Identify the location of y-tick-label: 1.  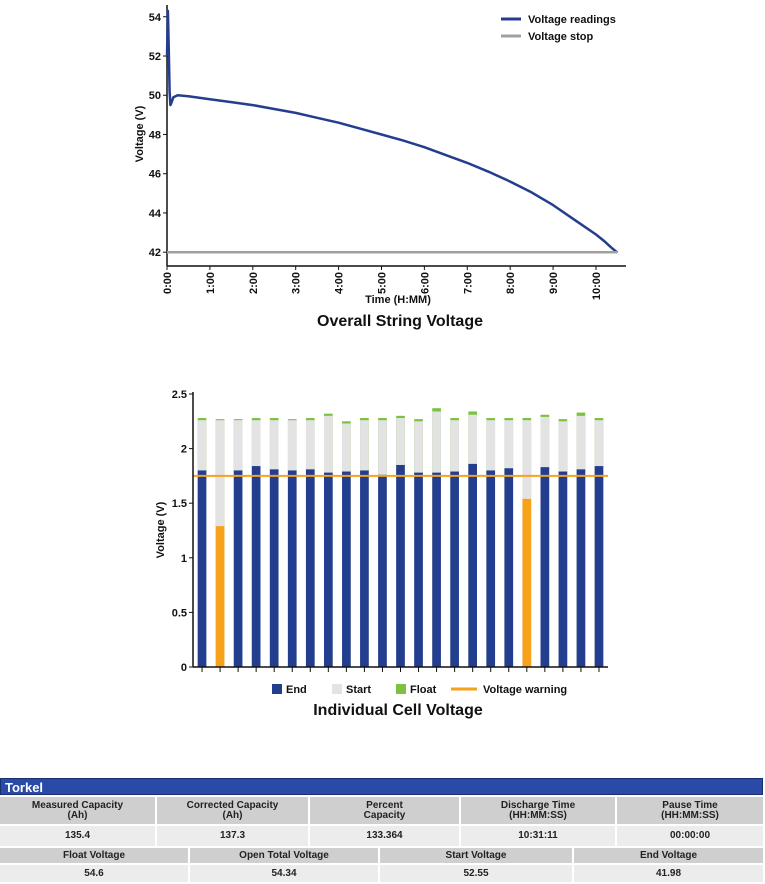
(184, 559).